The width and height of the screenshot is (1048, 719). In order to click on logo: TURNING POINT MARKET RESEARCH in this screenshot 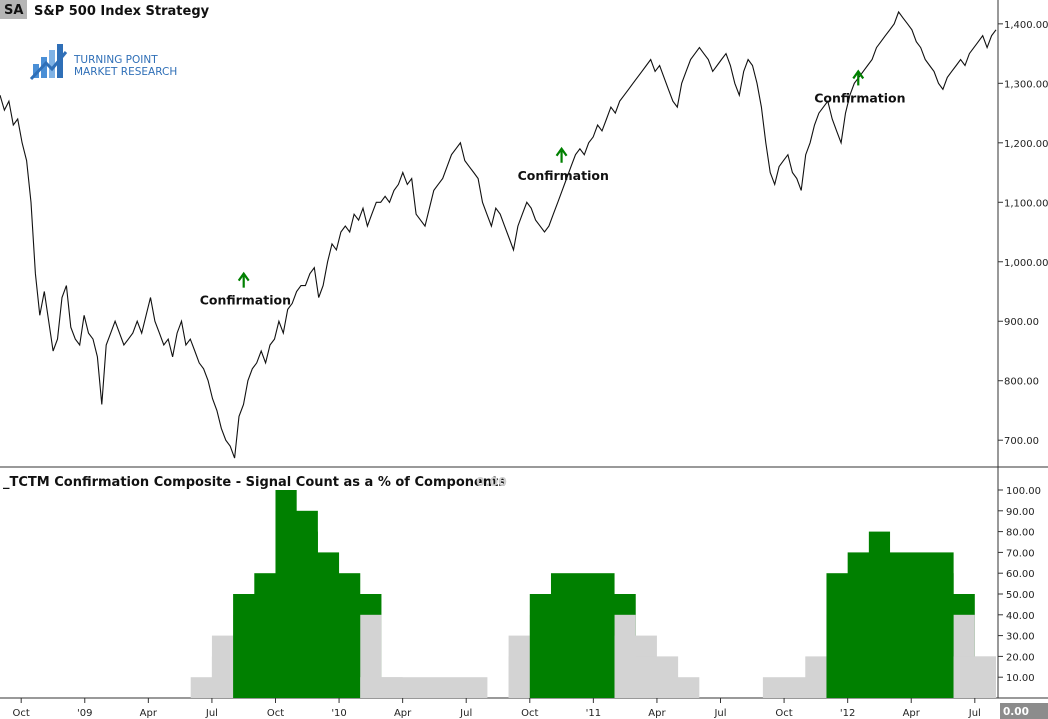, I will do `click(103, 62)`.